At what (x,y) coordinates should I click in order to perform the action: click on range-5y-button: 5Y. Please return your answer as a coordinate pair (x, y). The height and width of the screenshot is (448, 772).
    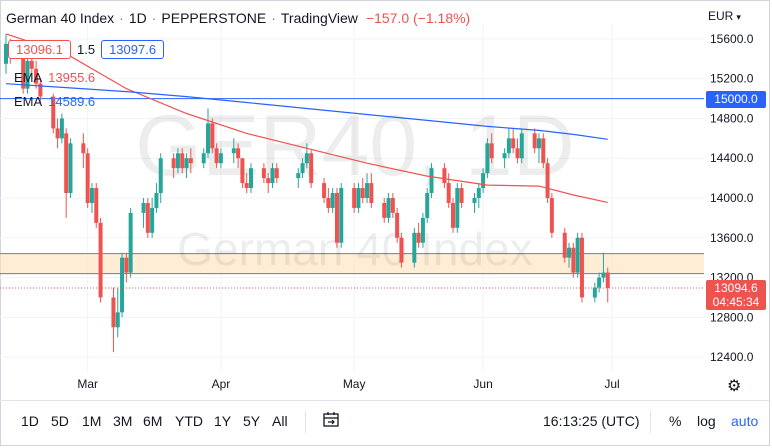
    Looking at the image, I should click on (252, 421).